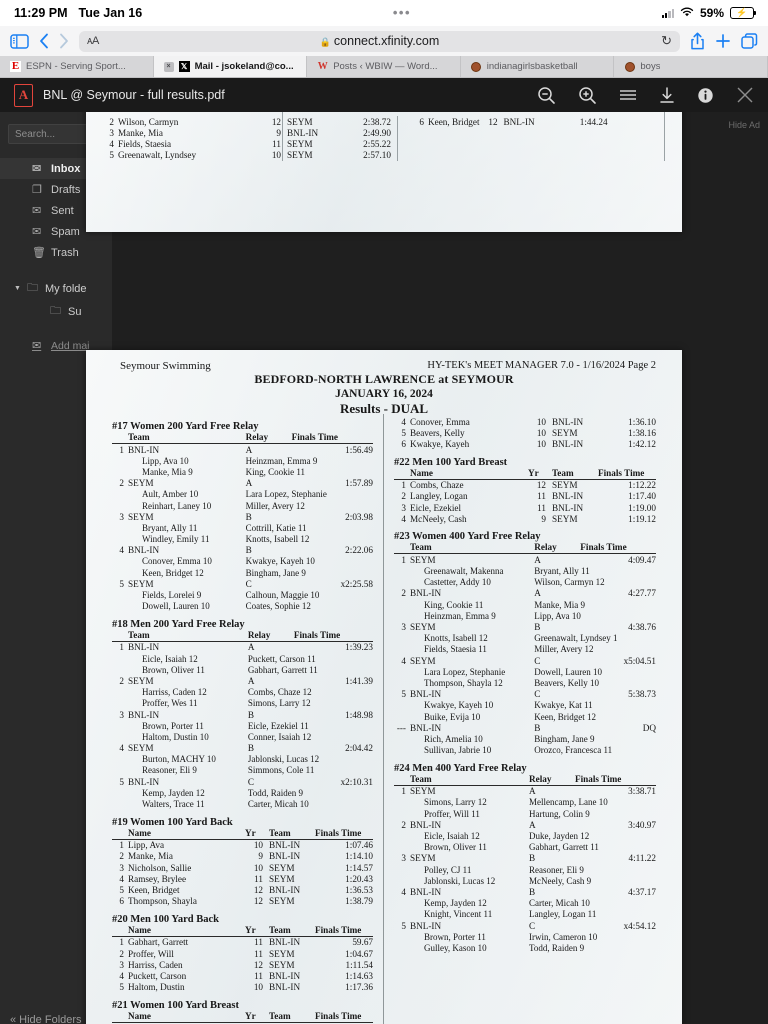 Image resolution: width=768 pixels, height=1024 pixels. I want to click on tab-close-icon: ×, so click(168, 66).